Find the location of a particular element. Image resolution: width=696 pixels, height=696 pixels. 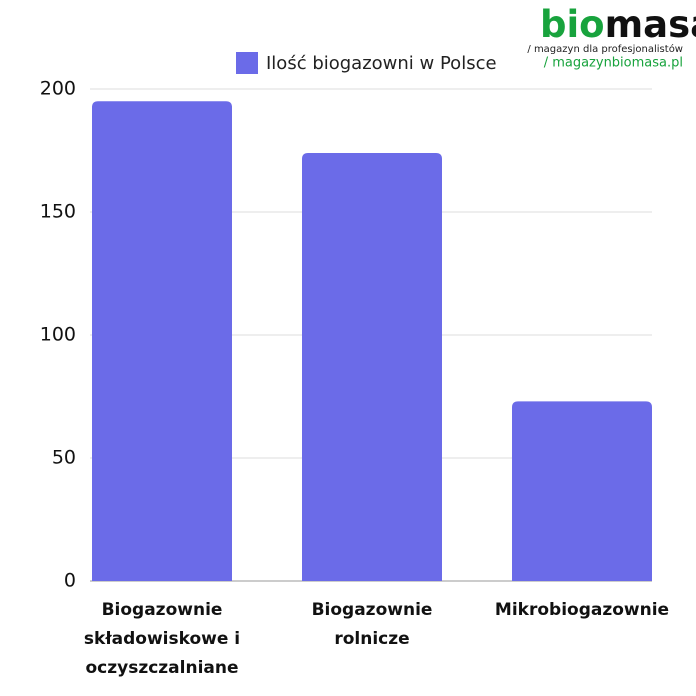

logo-end: masa is located at coordinates (650, 24).